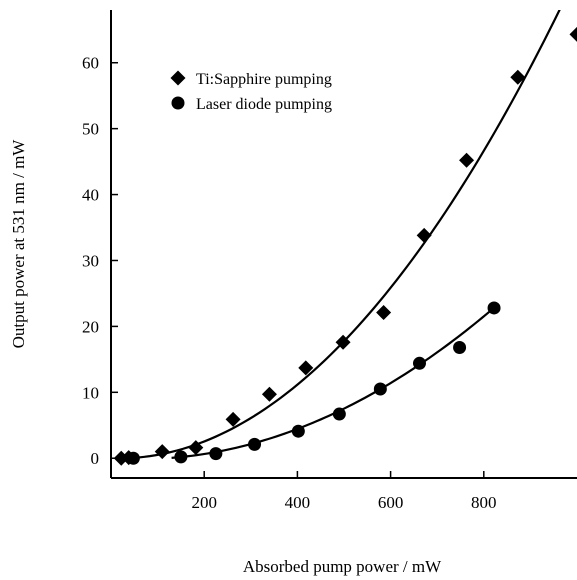  What do you see at coordinates (264, 79) in the screenshot?
I see `legend-label: Ti:Sapphire pumping` at bounding box center [264, 79].